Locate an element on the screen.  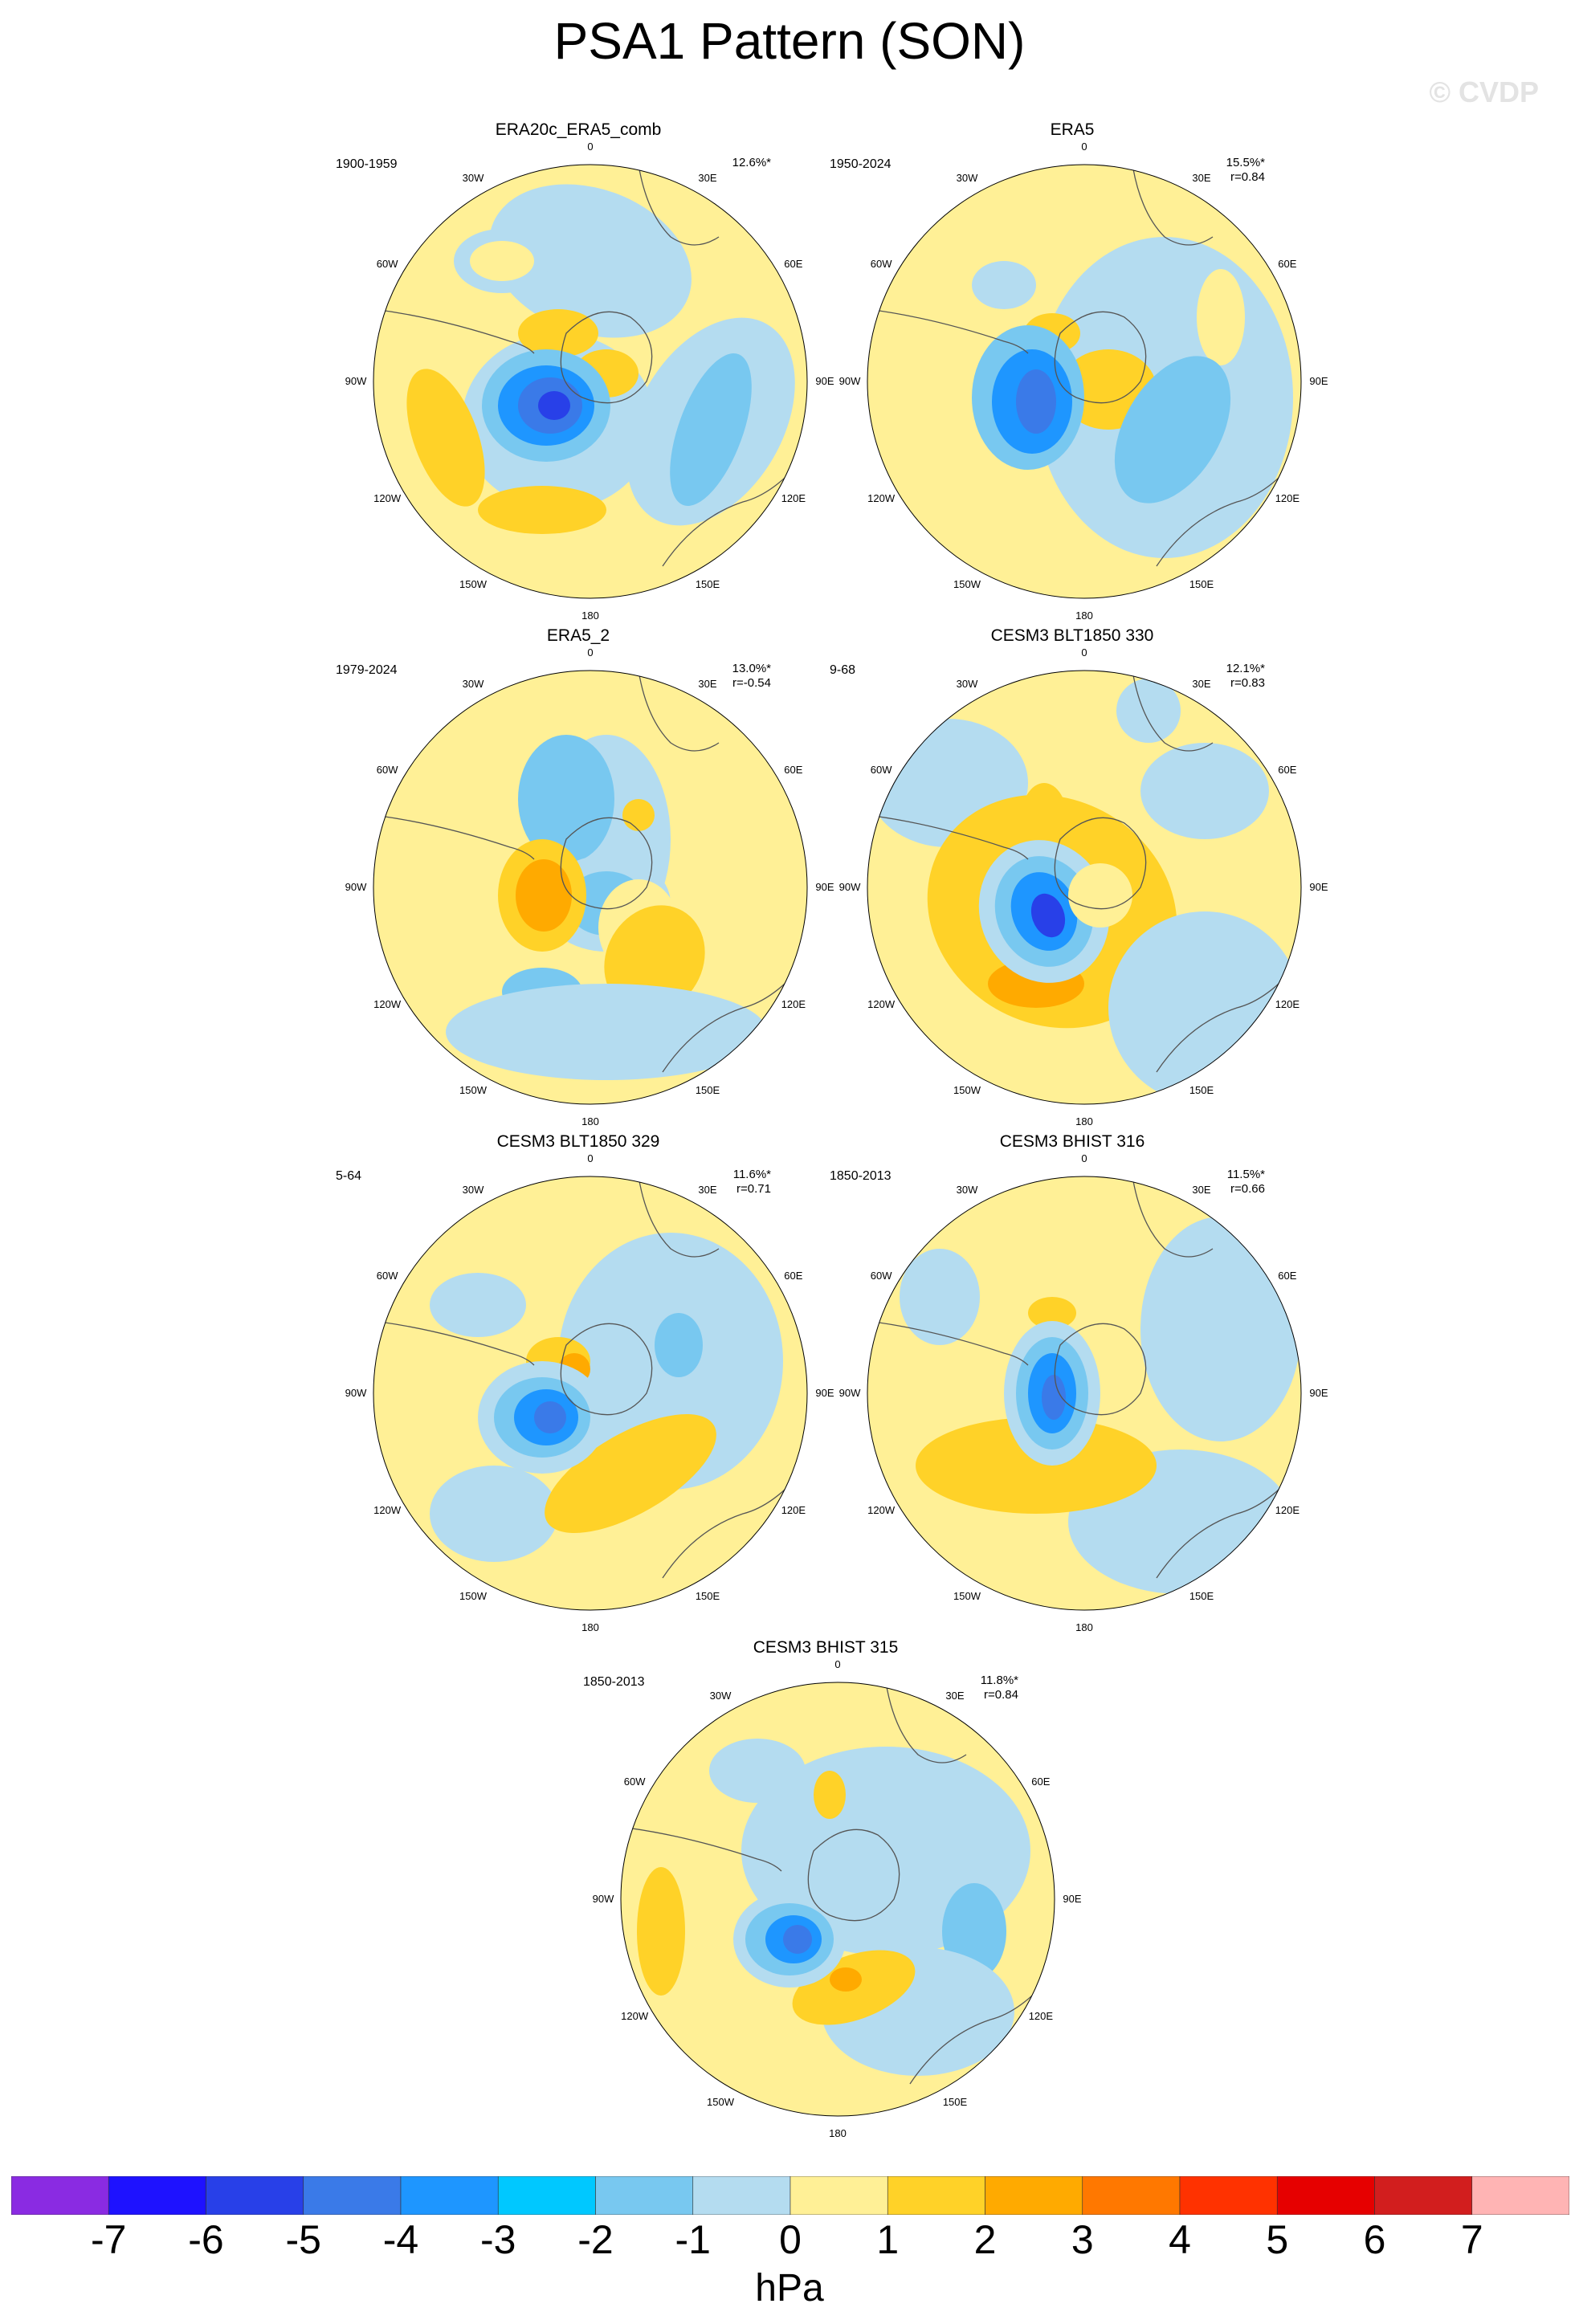
variance-percent: 13.0%* is located at coordinates (751, 669).